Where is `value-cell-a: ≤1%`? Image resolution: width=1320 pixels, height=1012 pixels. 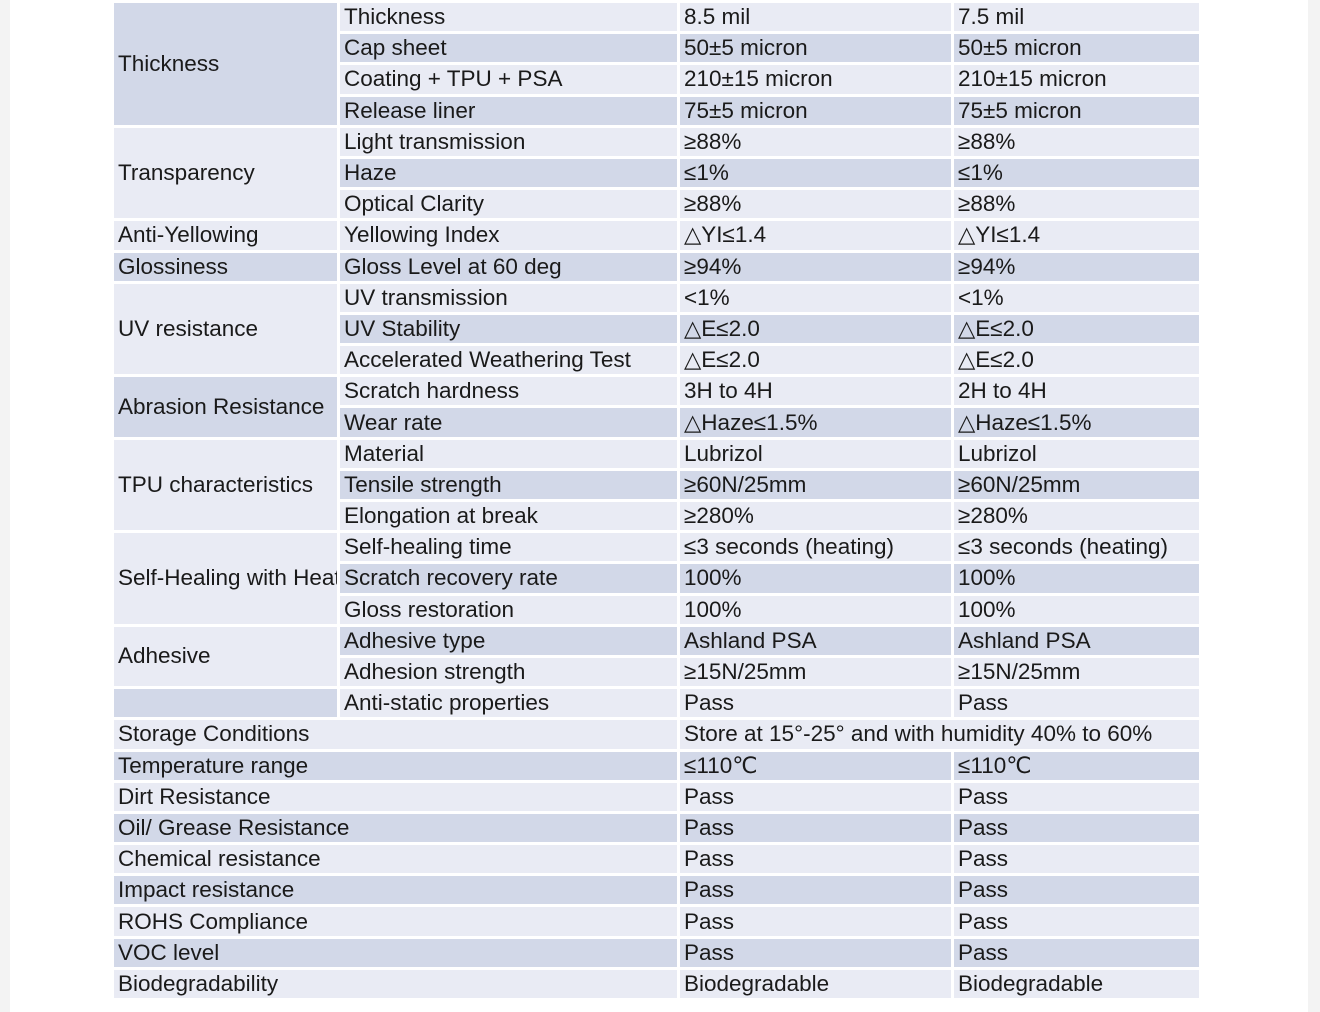
value-cell-a: ≤1% is located at coordinates (817, 174).